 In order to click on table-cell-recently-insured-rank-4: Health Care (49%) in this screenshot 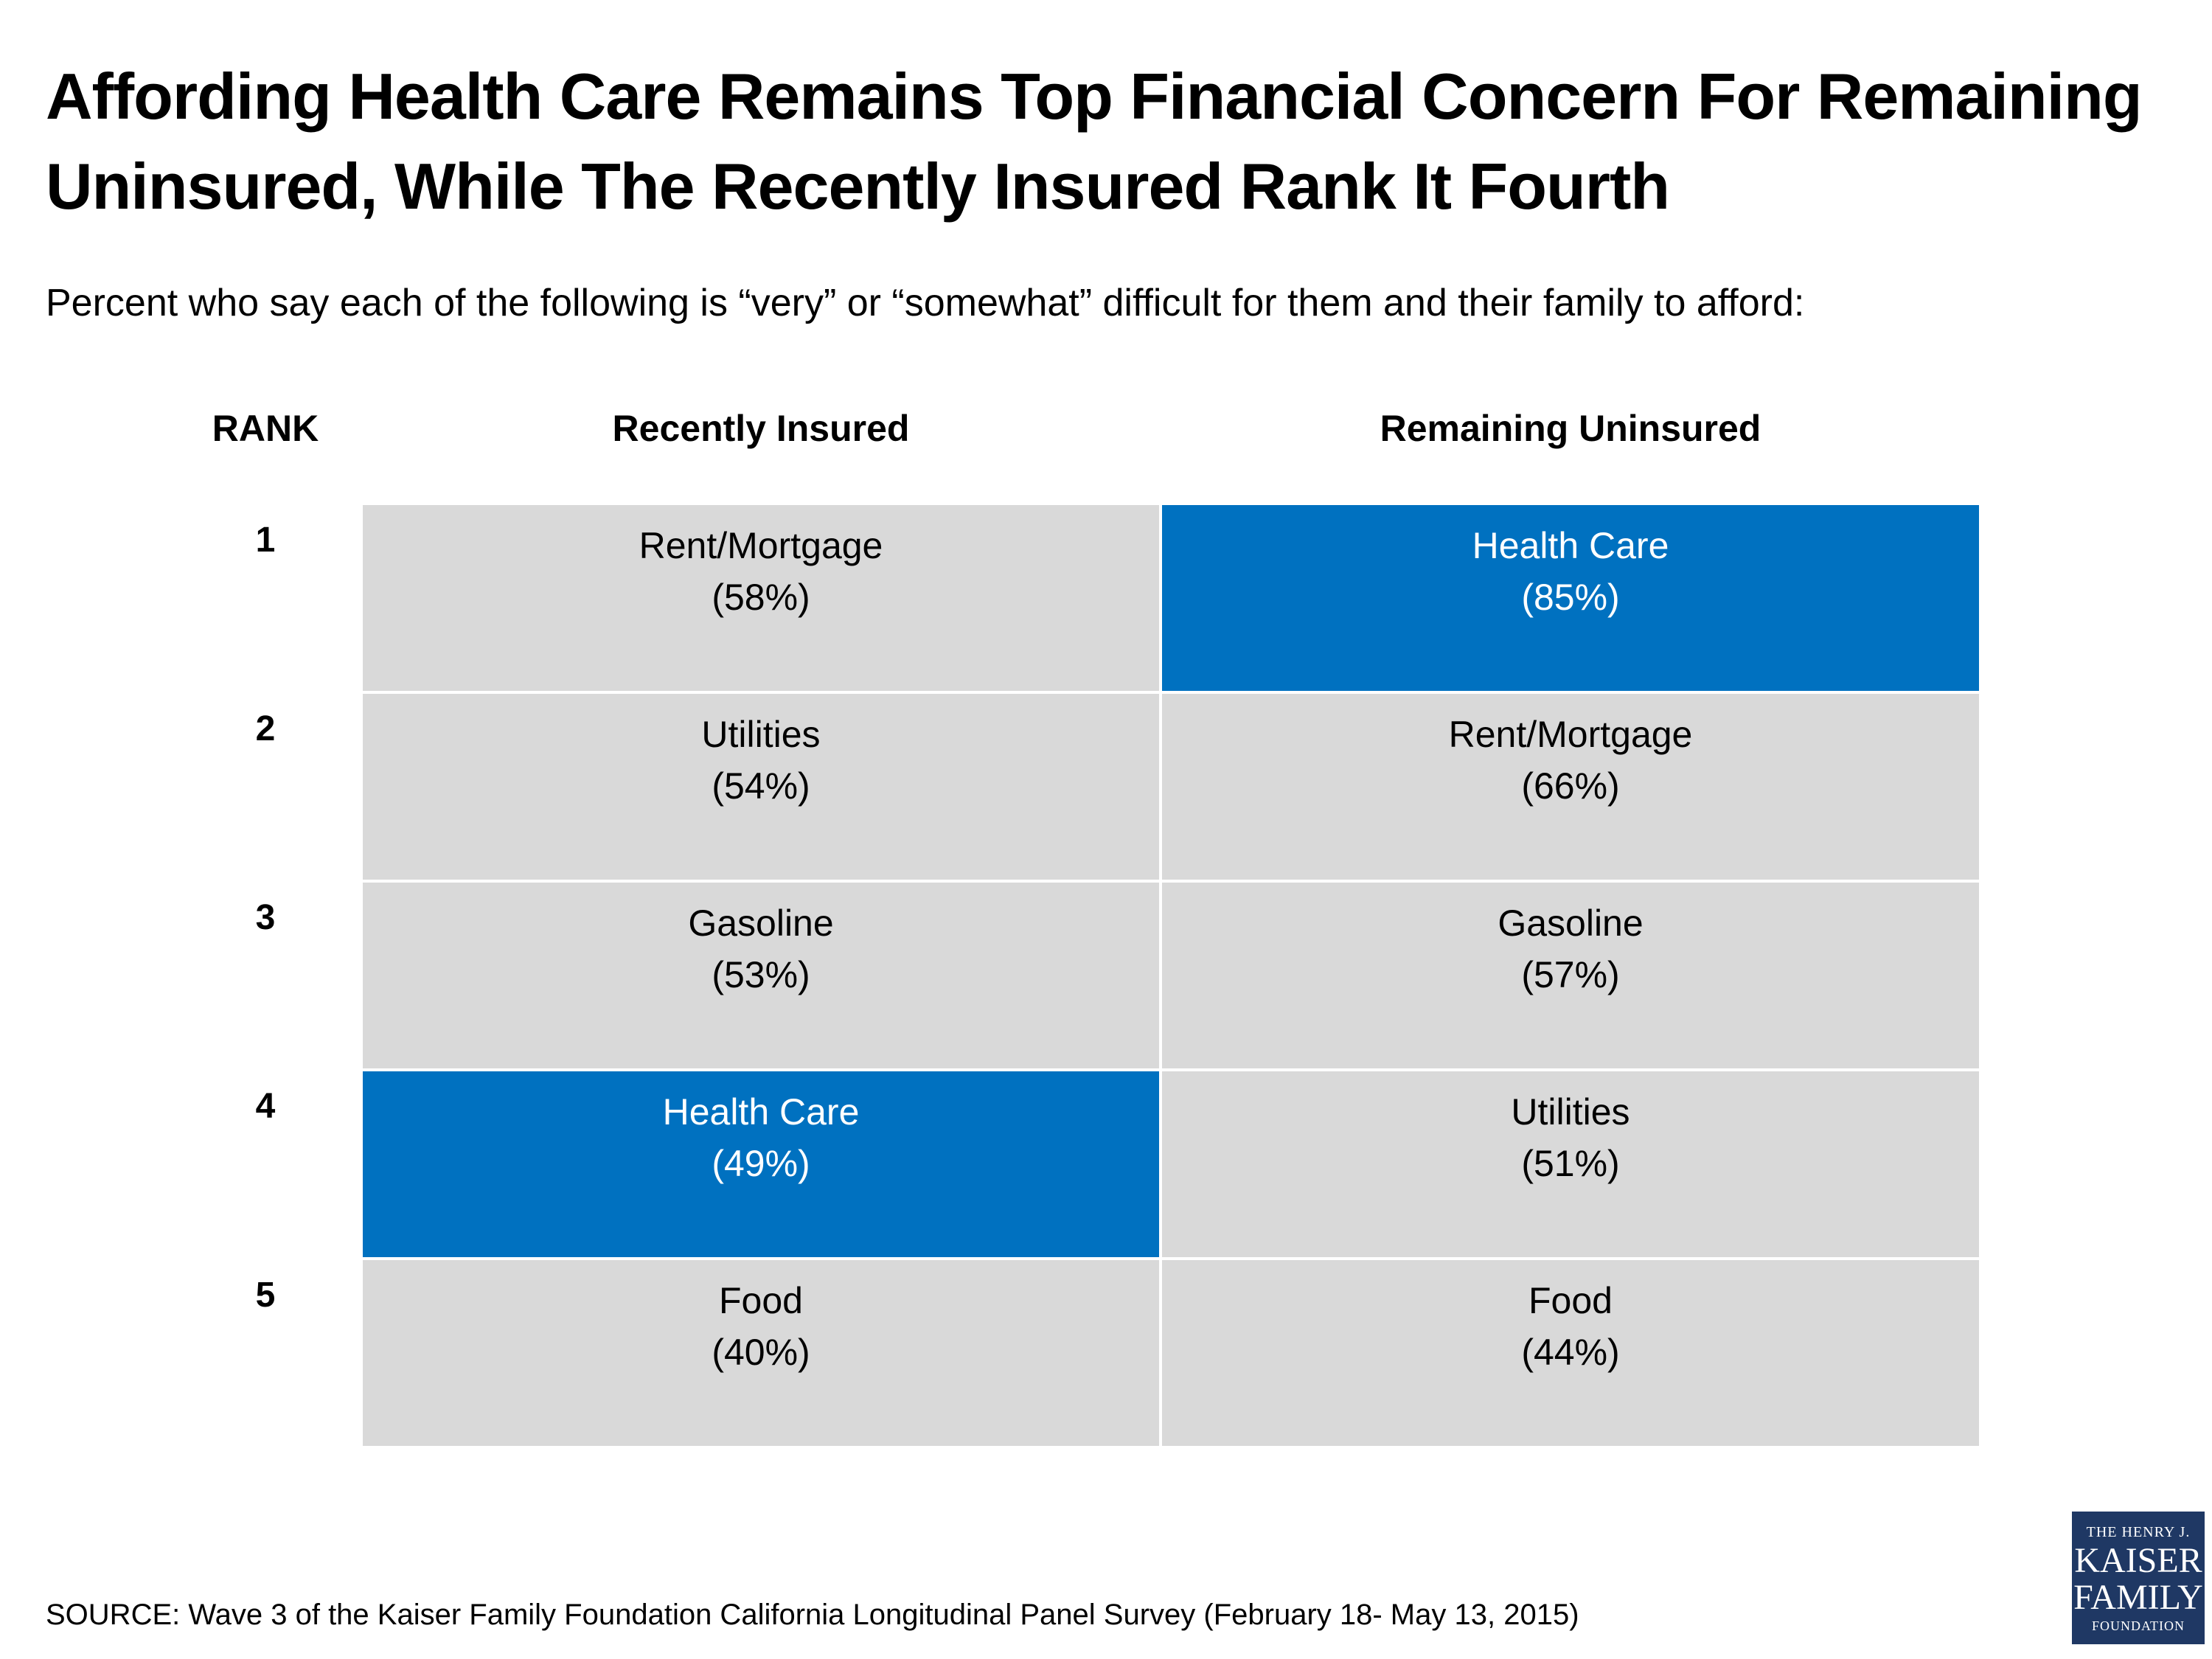, I will do `click(762, 1165)`.